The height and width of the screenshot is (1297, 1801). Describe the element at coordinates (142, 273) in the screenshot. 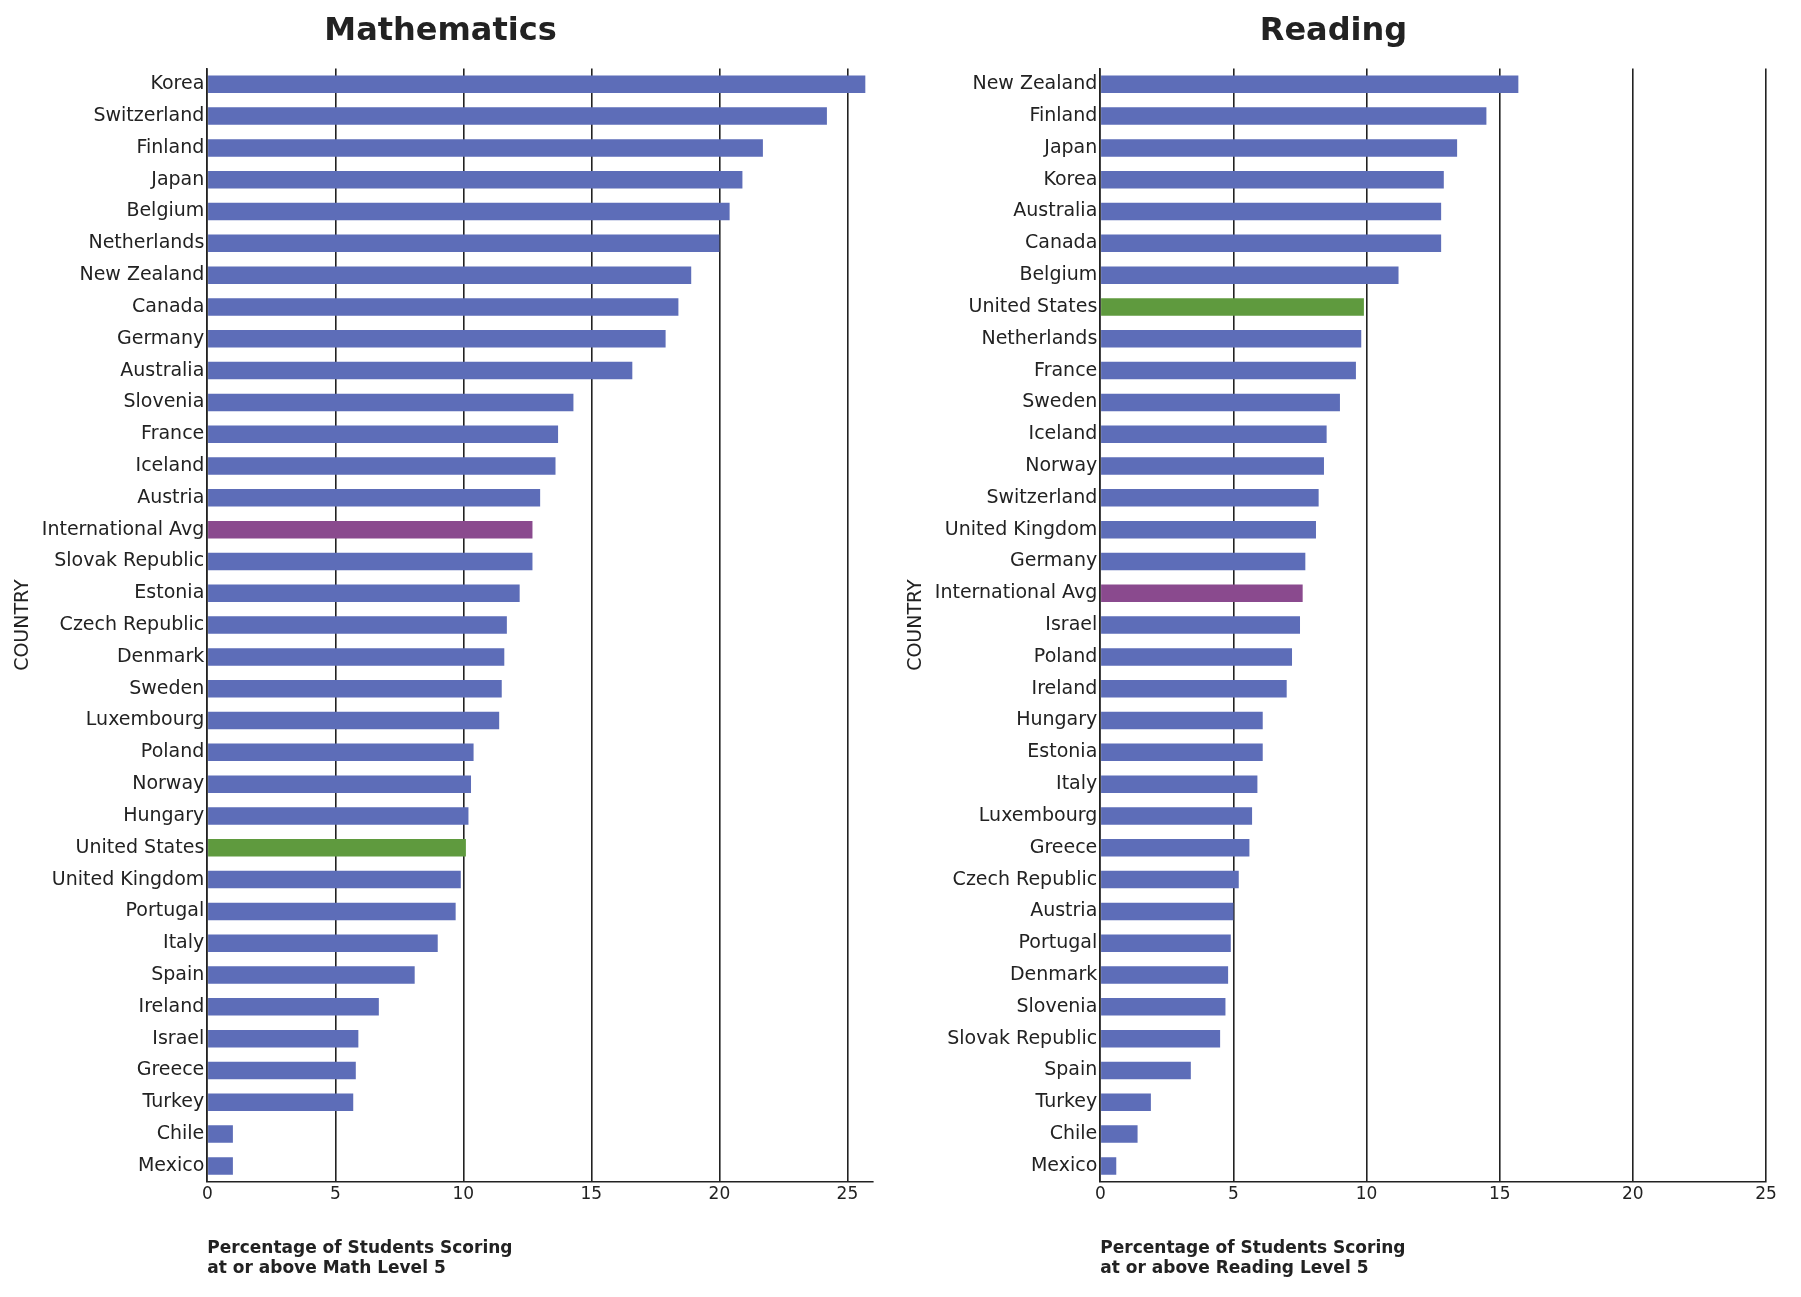

I see `y-tick-label: New Zealand` at that location.